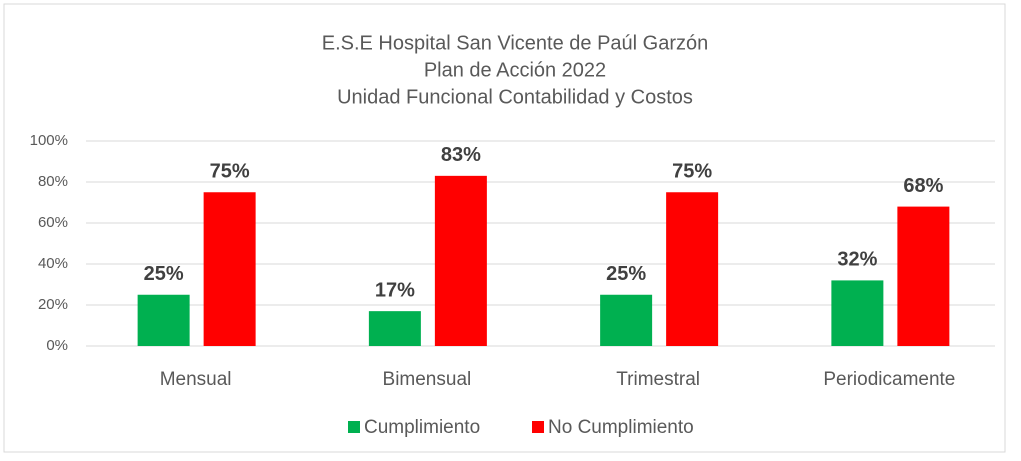 The width and height of the screenshot is (1021, 461). Describe the element at coordinates (53, 304) in the screenshot. I see `y-tick-label: 20%` at that location.